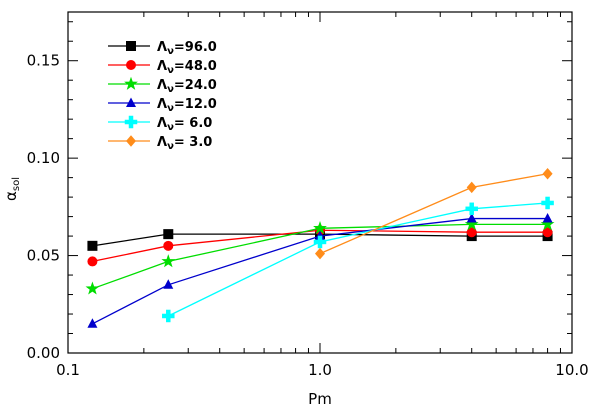 Image resolution: width=598 pixels, height=411 pixels. What do you see at coordinates (11, 196) in the screenshot?
I see `y-axis-title-main: α` at bounding box center [11, 196].